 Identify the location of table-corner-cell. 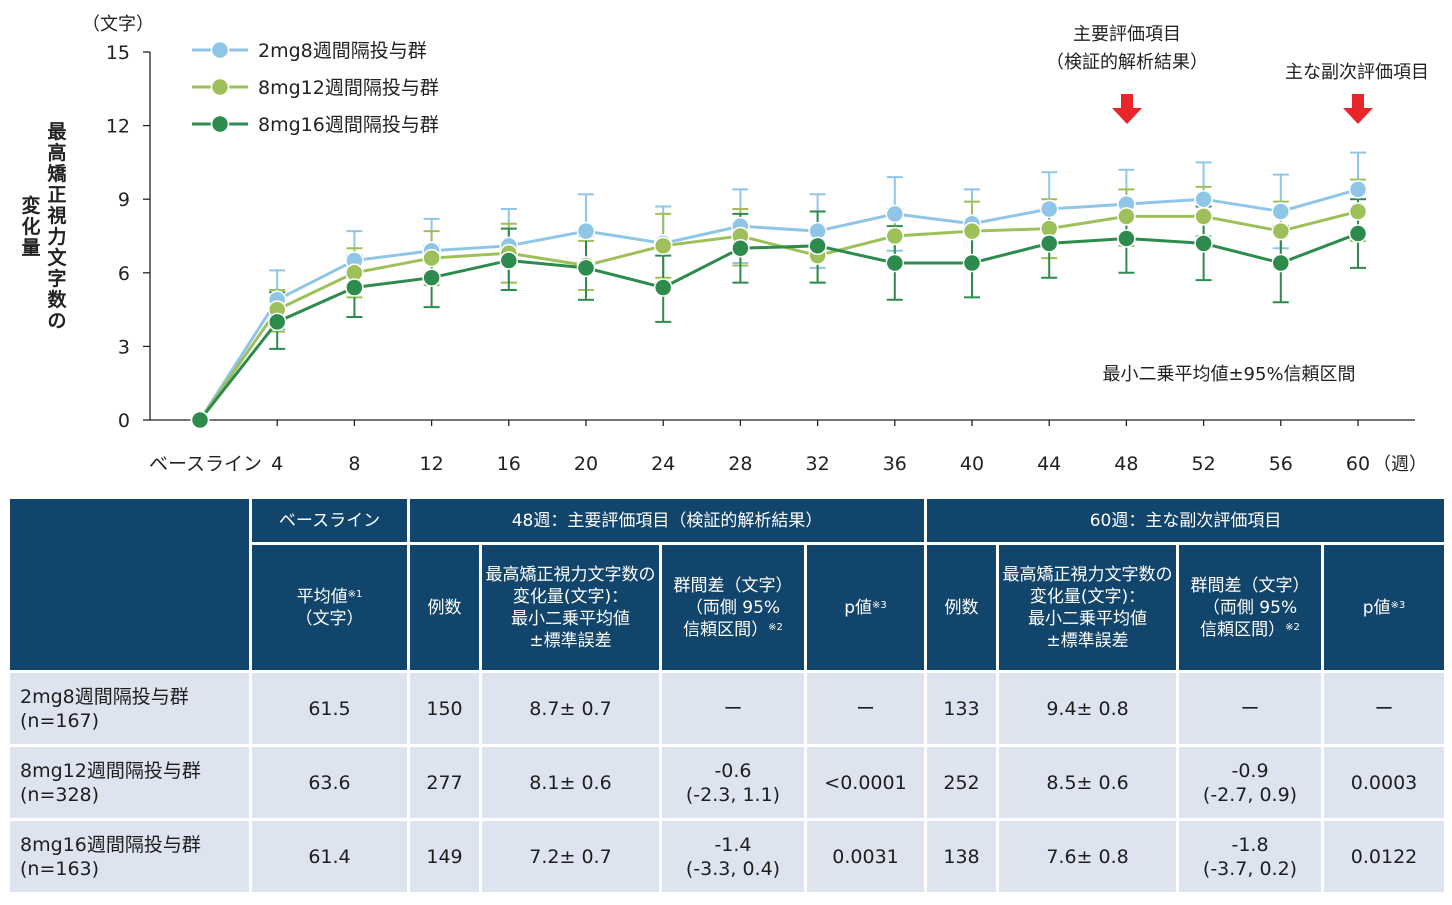
(129, 584).